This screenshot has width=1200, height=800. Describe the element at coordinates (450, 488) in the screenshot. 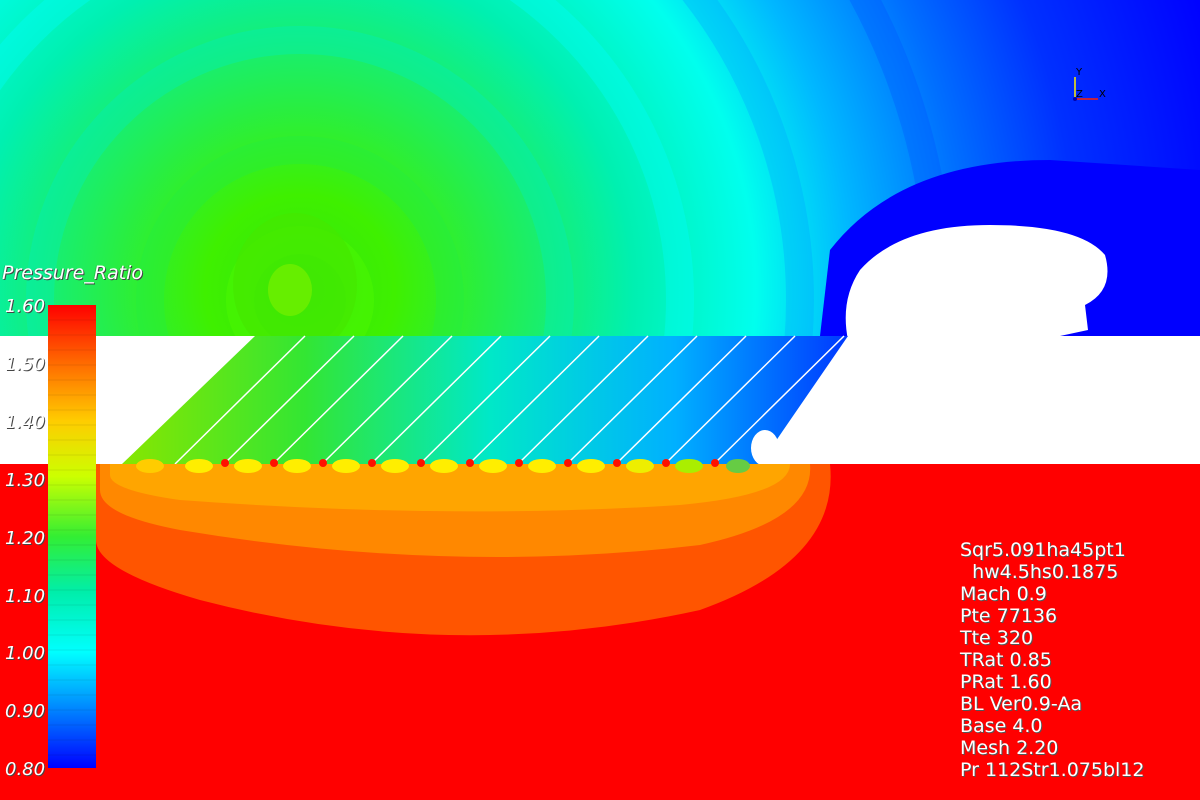

I see `plenum-orange-inner` at that location.